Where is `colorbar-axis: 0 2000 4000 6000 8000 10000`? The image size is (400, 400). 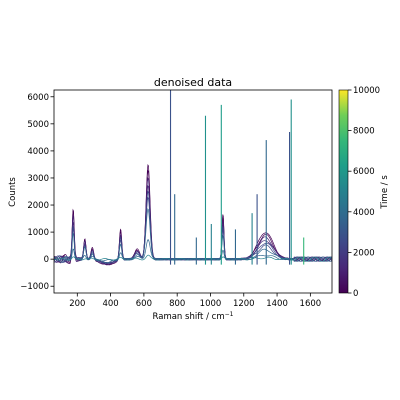
colorbar-axis: 0 2000 4000 6000 8000 10000 is located at coordinates (364, 192).